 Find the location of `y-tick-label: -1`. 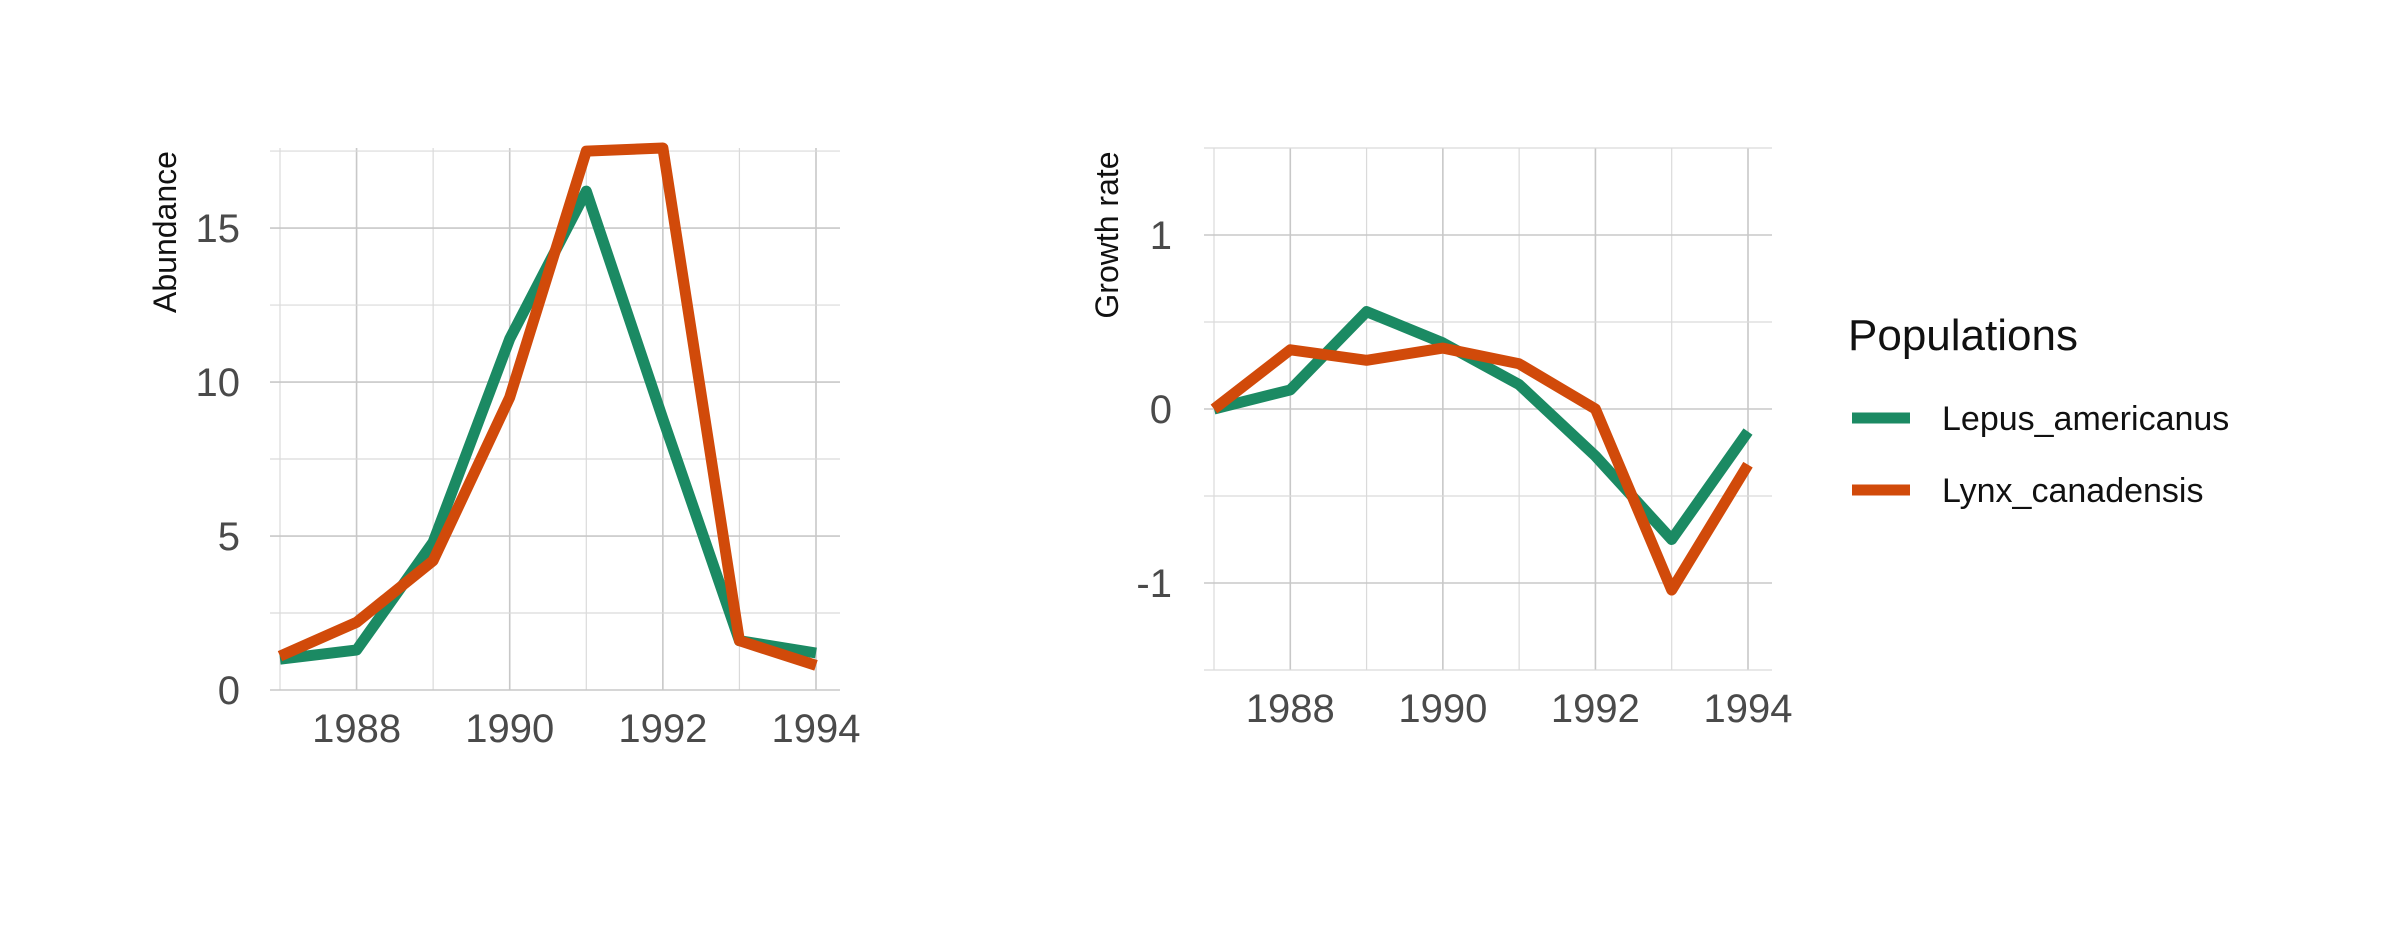

y-tick-label: -1 is located at coordinates (1154, 584).